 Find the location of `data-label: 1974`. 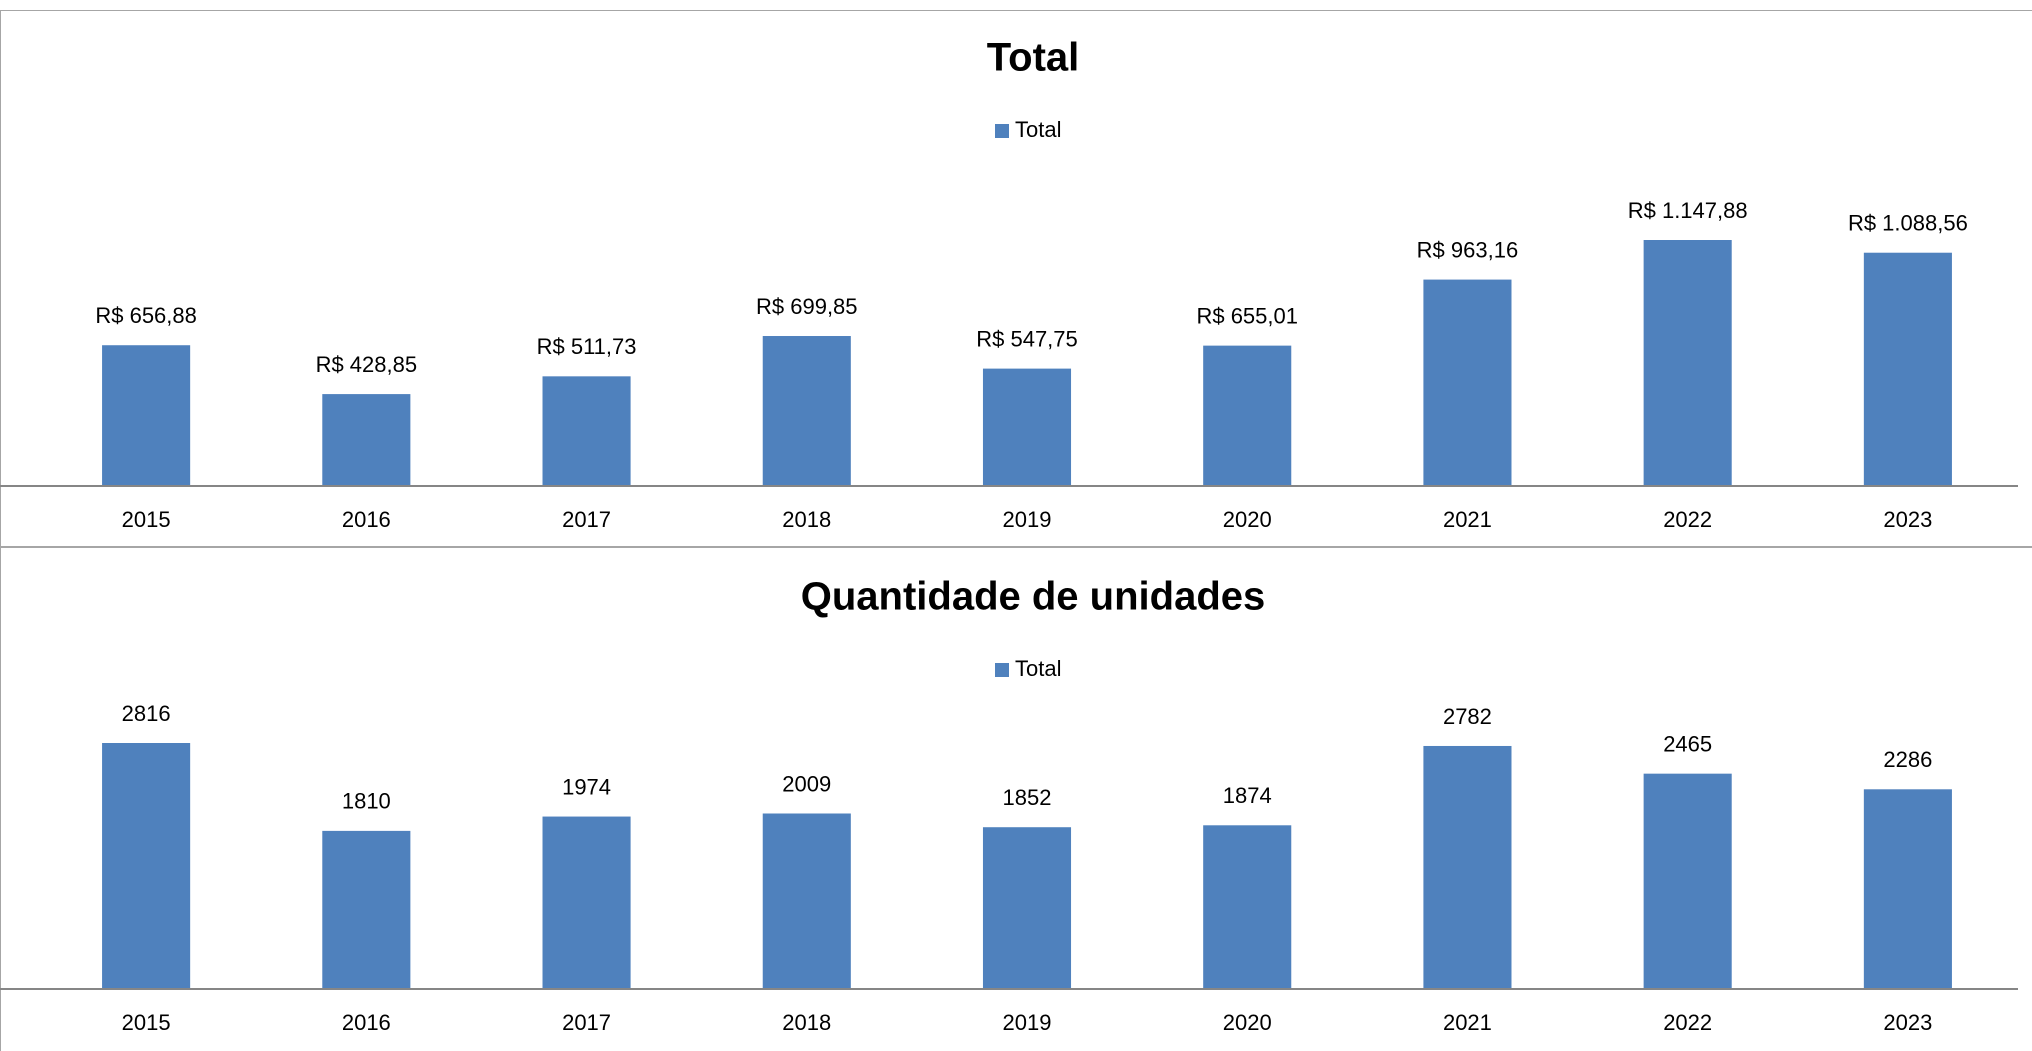

data-label: 1974 is located at coordinates (586, 786).